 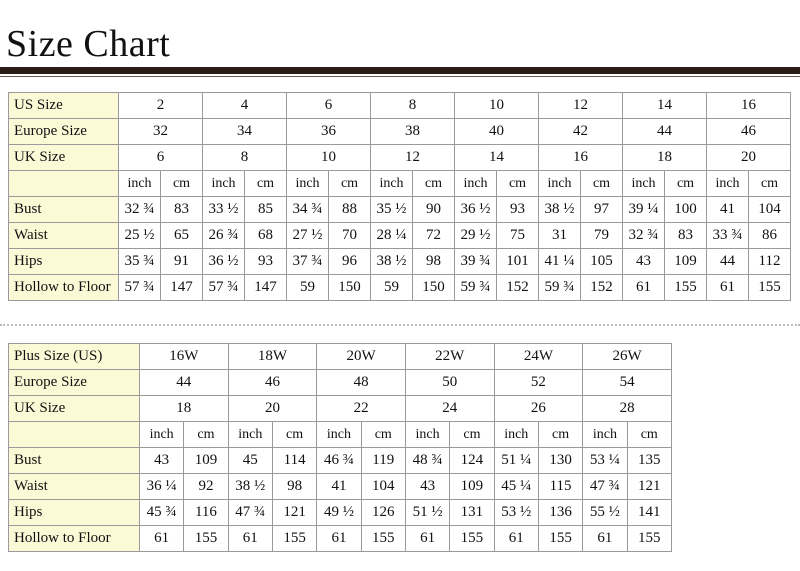 What do you see at coordinates (206, 486) in the screenshot?
I see `measure-cell: 92` at bounding box center [206, 486].